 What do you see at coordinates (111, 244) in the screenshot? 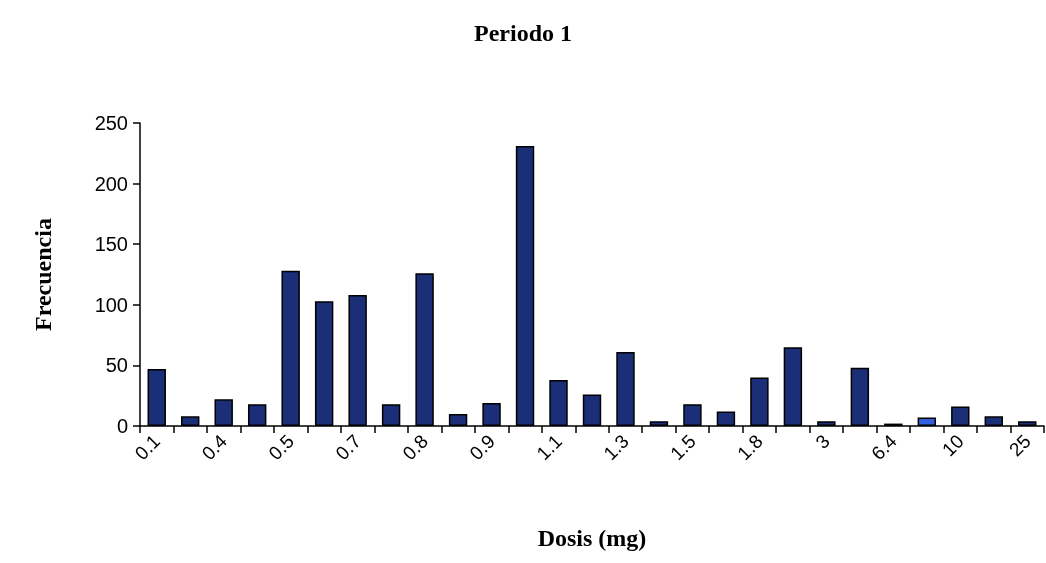
I see `y-tick-label: 150` at bounding box center [111, 244].